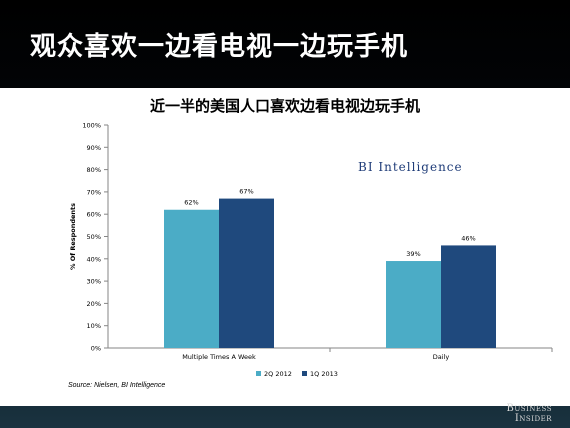 The width and height of the screenshot is (570, 428). I want to click on y-tick-label: 20%, so click(94, 304).